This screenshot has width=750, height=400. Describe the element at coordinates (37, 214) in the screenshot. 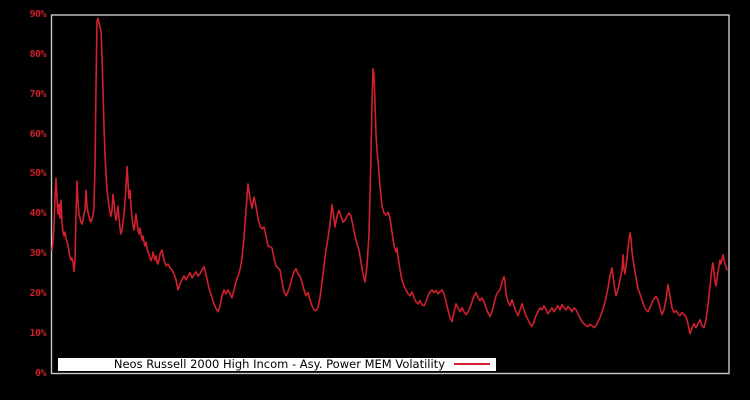

I see `y-tick-label: 40%` at that location.